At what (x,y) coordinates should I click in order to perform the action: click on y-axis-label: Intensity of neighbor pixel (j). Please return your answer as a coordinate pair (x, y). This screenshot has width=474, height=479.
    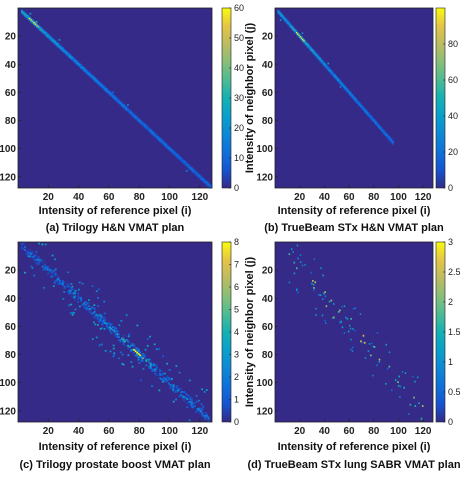
    Looking at the image, I should click on (250, 97).